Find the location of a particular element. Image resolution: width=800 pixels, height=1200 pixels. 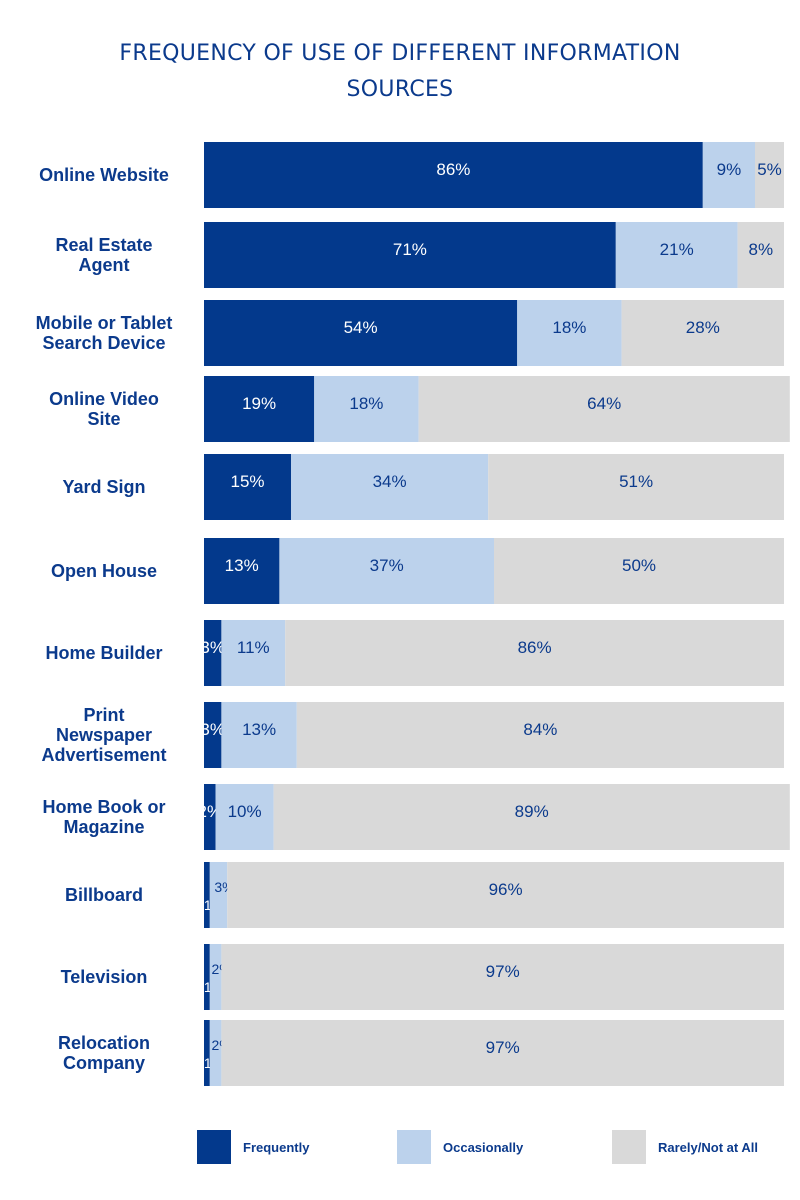

data-label-occasionally: 34% is located at coordinates (390, 481).